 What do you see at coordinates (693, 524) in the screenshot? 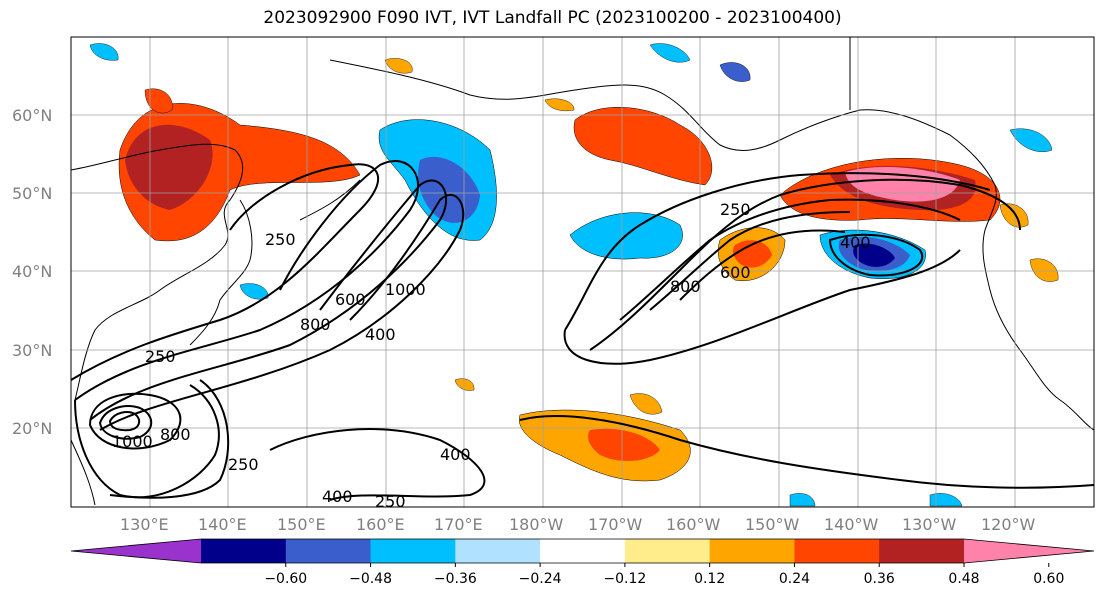
I see `lon-label: 160°W` at bounding box center [693, 524].